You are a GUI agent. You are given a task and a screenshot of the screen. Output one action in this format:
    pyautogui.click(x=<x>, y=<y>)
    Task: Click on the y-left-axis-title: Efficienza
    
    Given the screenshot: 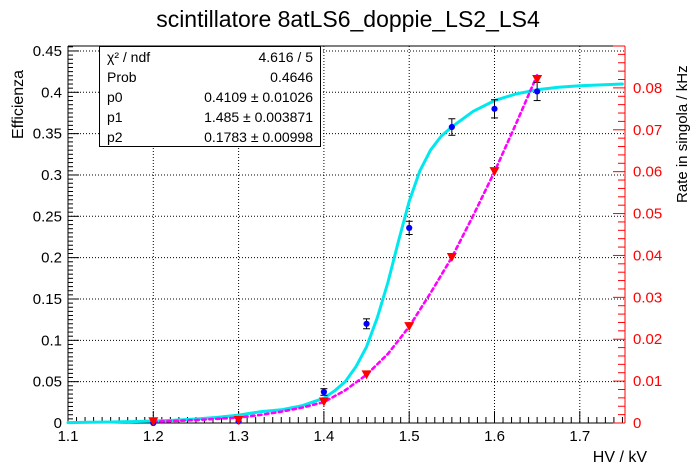 What is the action you would take?
    pyautogui.click(x=18, y=104)
    